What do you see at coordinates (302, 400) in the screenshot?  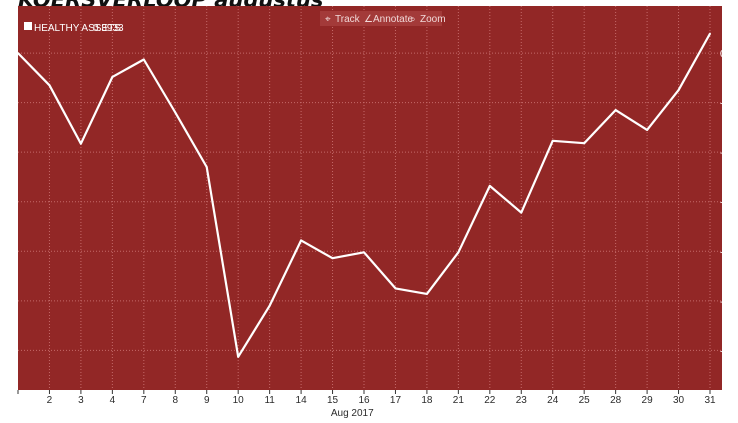 I see `x-tick-label: 14` at bounding box center [302, 400].